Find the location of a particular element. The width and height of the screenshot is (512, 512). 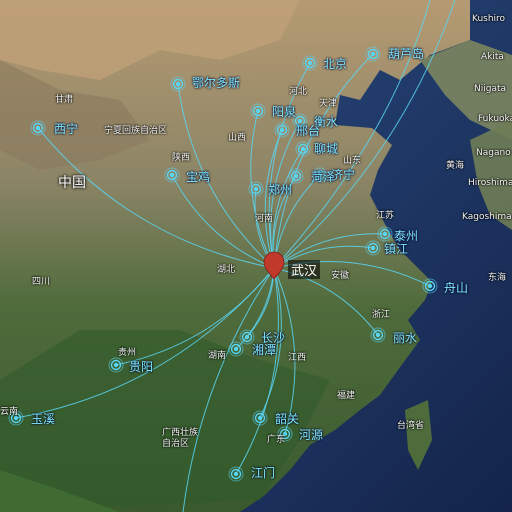

place-label: Hiroshima is located at coordinates (490, 183).